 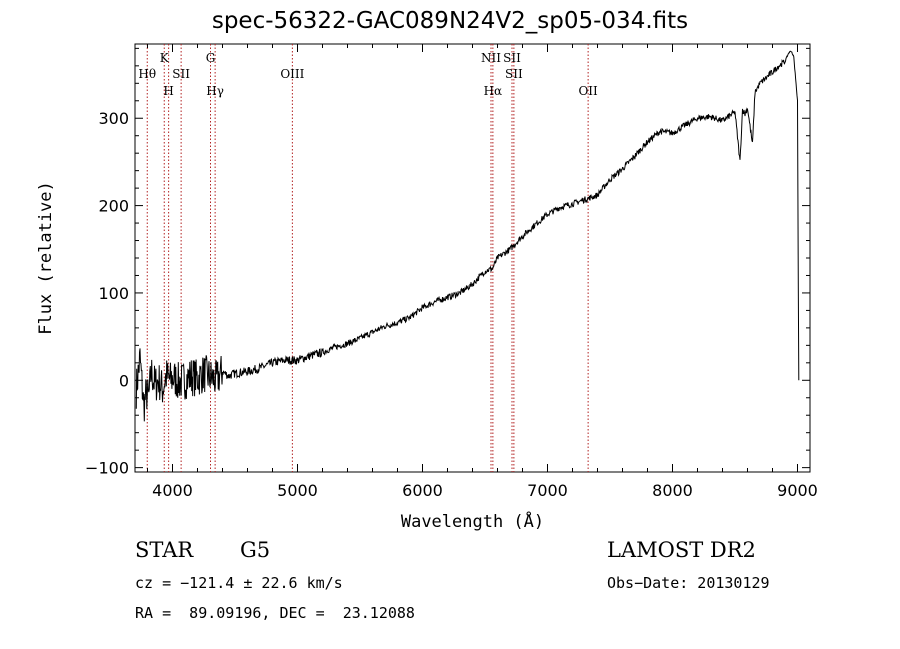 What do you see at coordinates (172, 490) in the screenshot?
I see `x-tick-label: 4000` at bounding box center [172, 490].